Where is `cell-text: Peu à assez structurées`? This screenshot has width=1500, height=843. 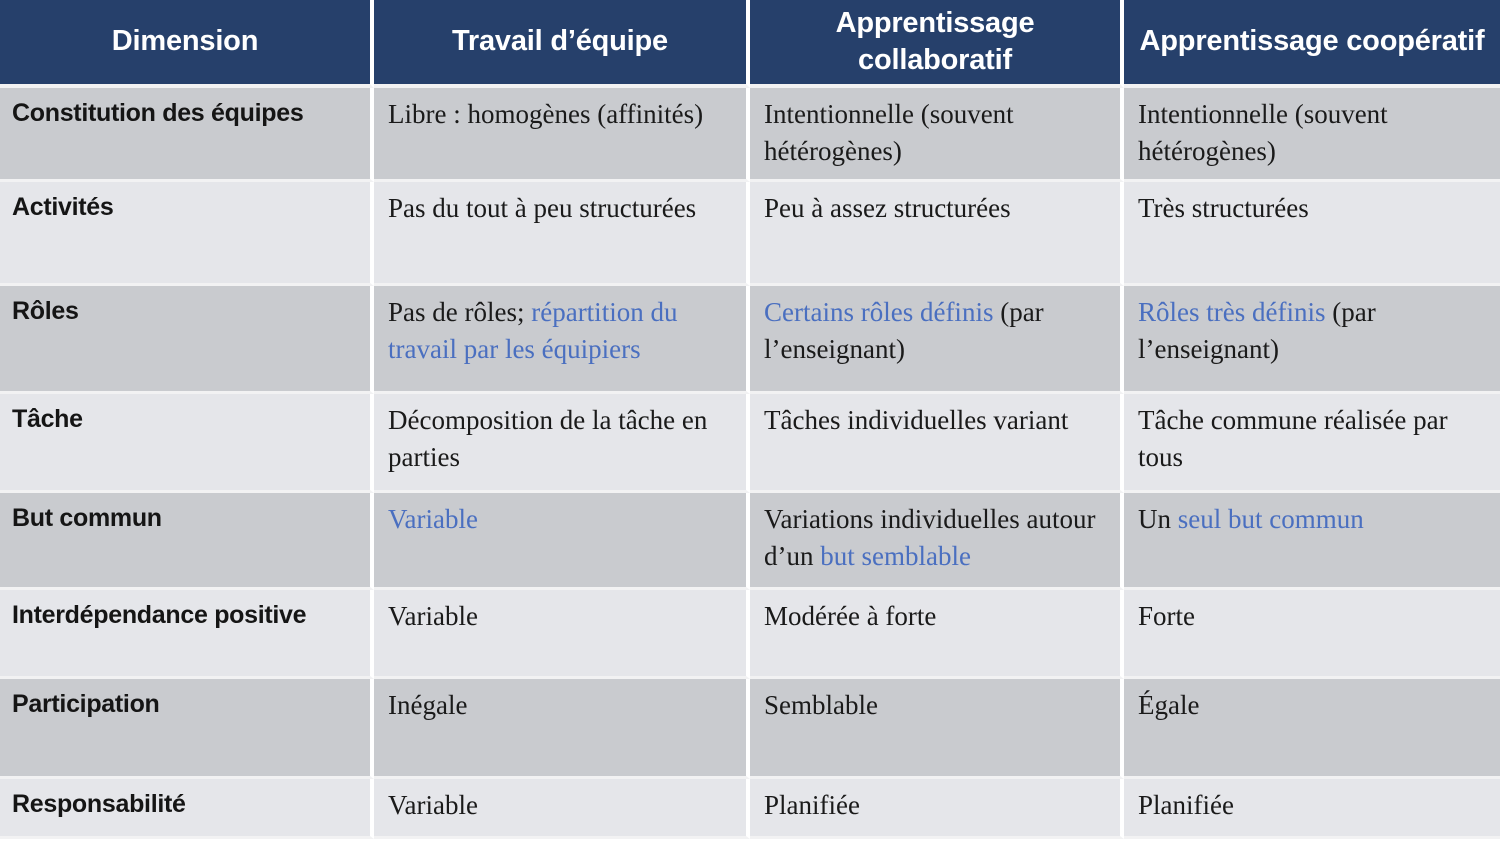 cell-text: Peu à assez structurées is located at coordinates (887, 207).